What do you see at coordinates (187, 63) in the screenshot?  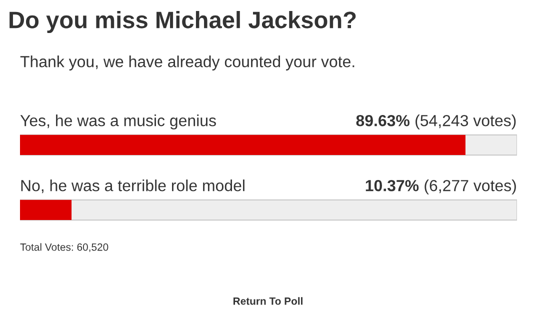 I see `chart-subtitle: Thank you, we have already counted your vote.` at bounding box center [187, 63].